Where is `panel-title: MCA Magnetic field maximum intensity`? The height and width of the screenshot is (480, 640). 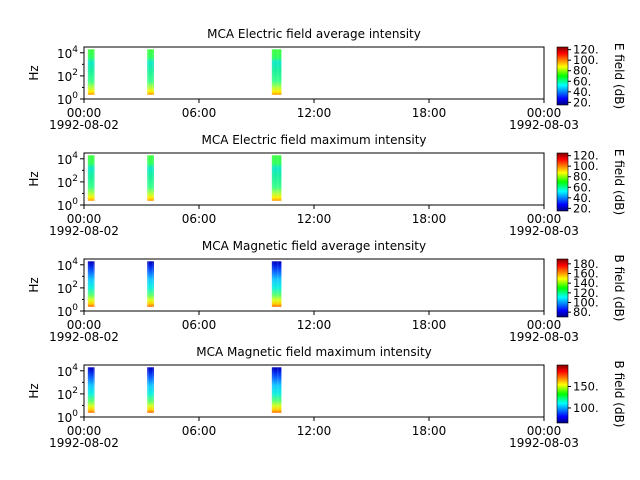 panel-title: MCA Magnetic field maximum intensity is located at coordinates (314, 352).